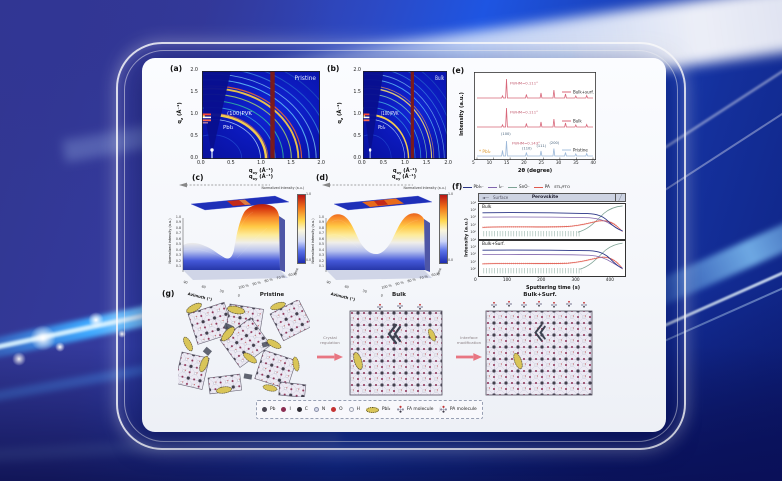 This screenshot has height=481, width=782. Describe the element at coordinates (296, 272) in the screenshot. I see `panel-c-time-label: Time` at that location.